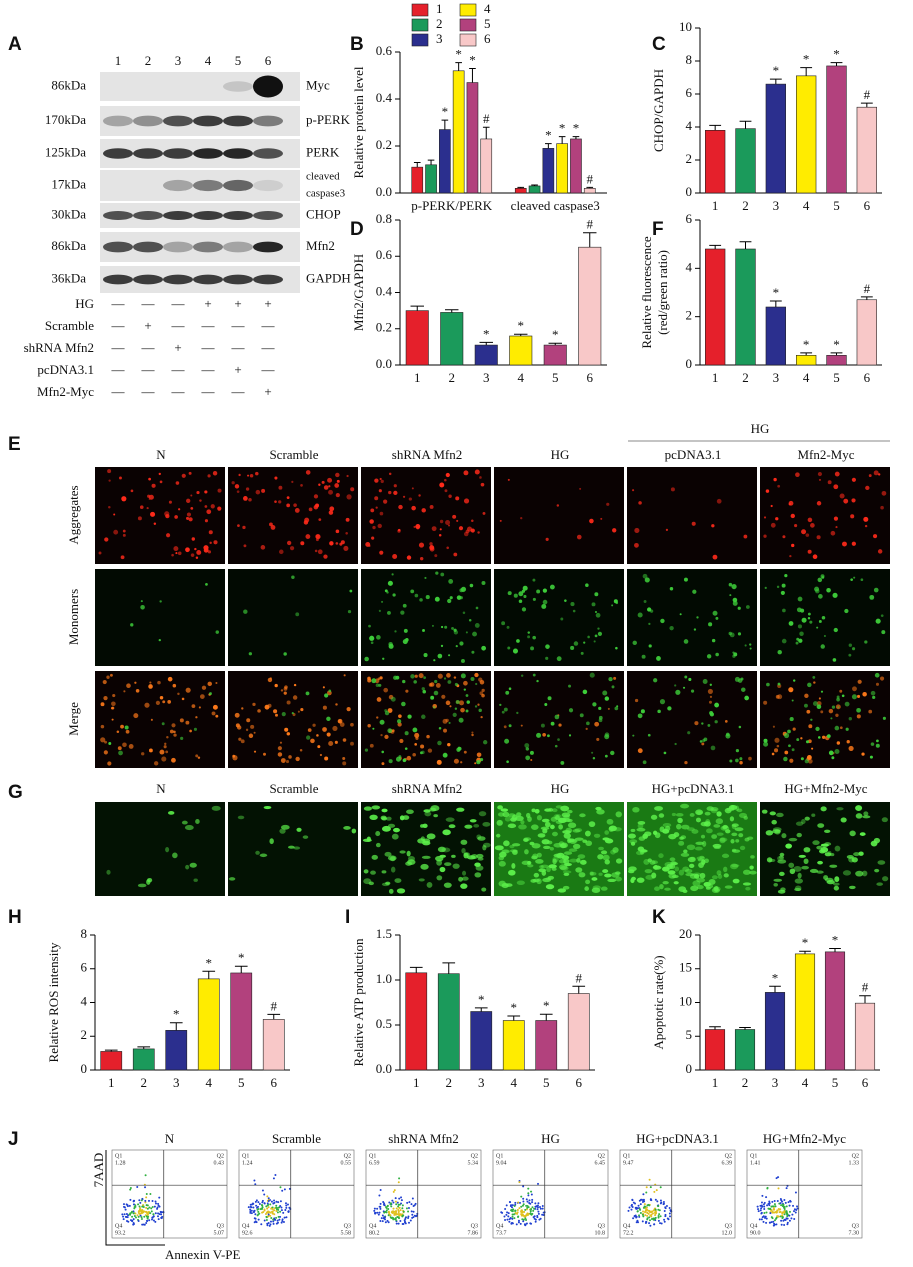 The image size is (913, 1267). What do you see at coordinates (73, 514) in the screenshot?
I see `row-label: Aggregates` at bounding box center [73, 514].